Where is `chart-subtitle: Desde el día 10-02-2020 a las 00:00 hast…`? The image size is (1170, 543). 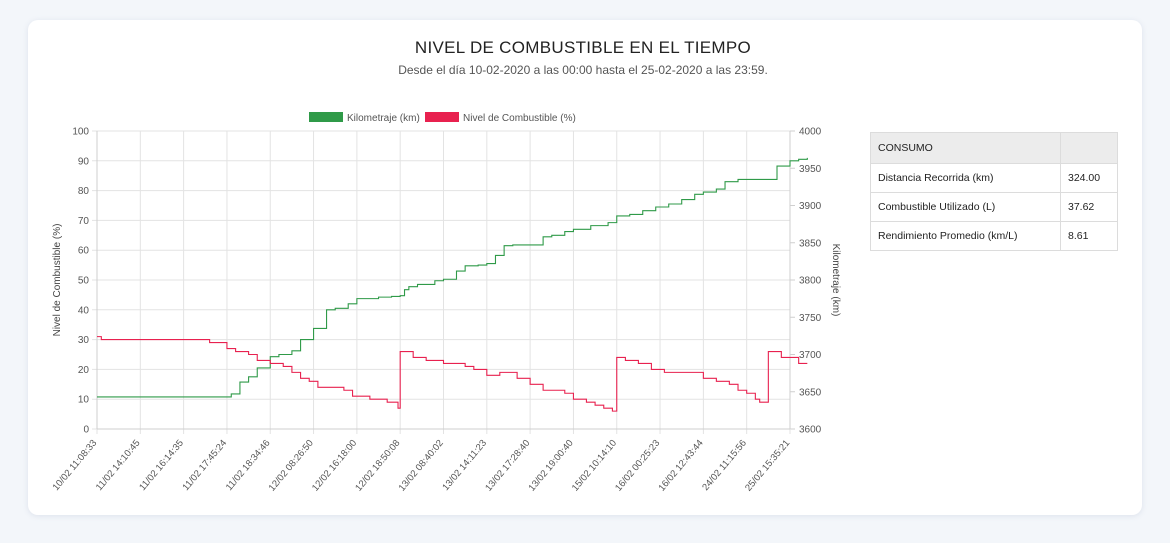 chart-subtitle: Desde el día 10-02-2020 a las 00:00 hast… is located at coordinates (583, 70).